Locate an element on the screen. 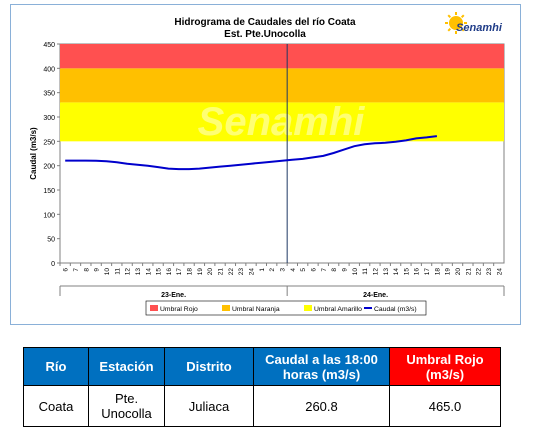 This screenshot has width=537, height=433. legend-label-1: Umbral Naranja is located at coordinates (256, 309).